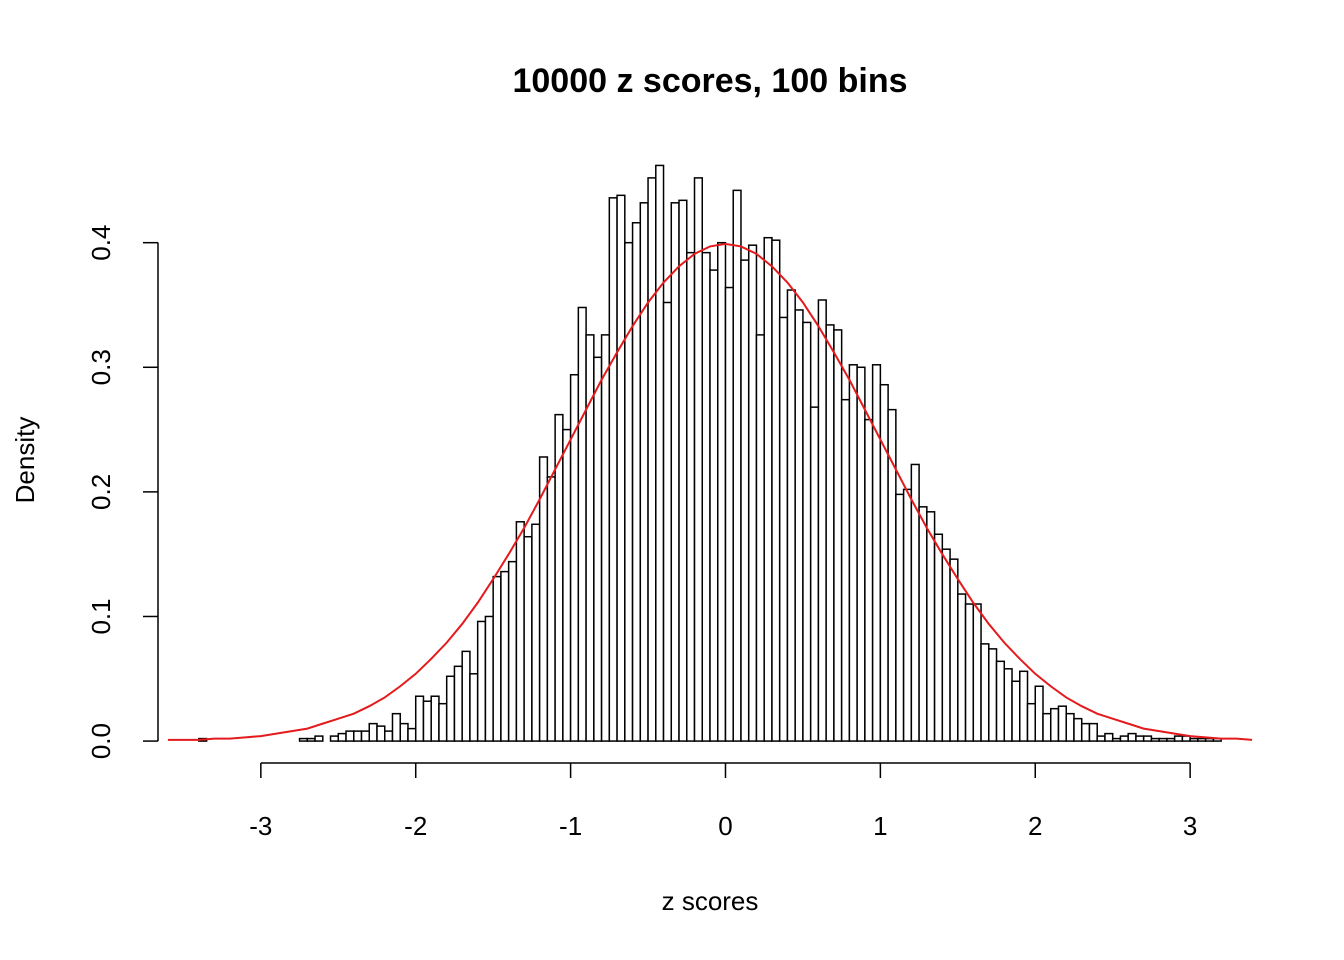 The width and height of the screenshot is (1344, 960). I want to click on y-axis-label: Density, so click(25, 460).